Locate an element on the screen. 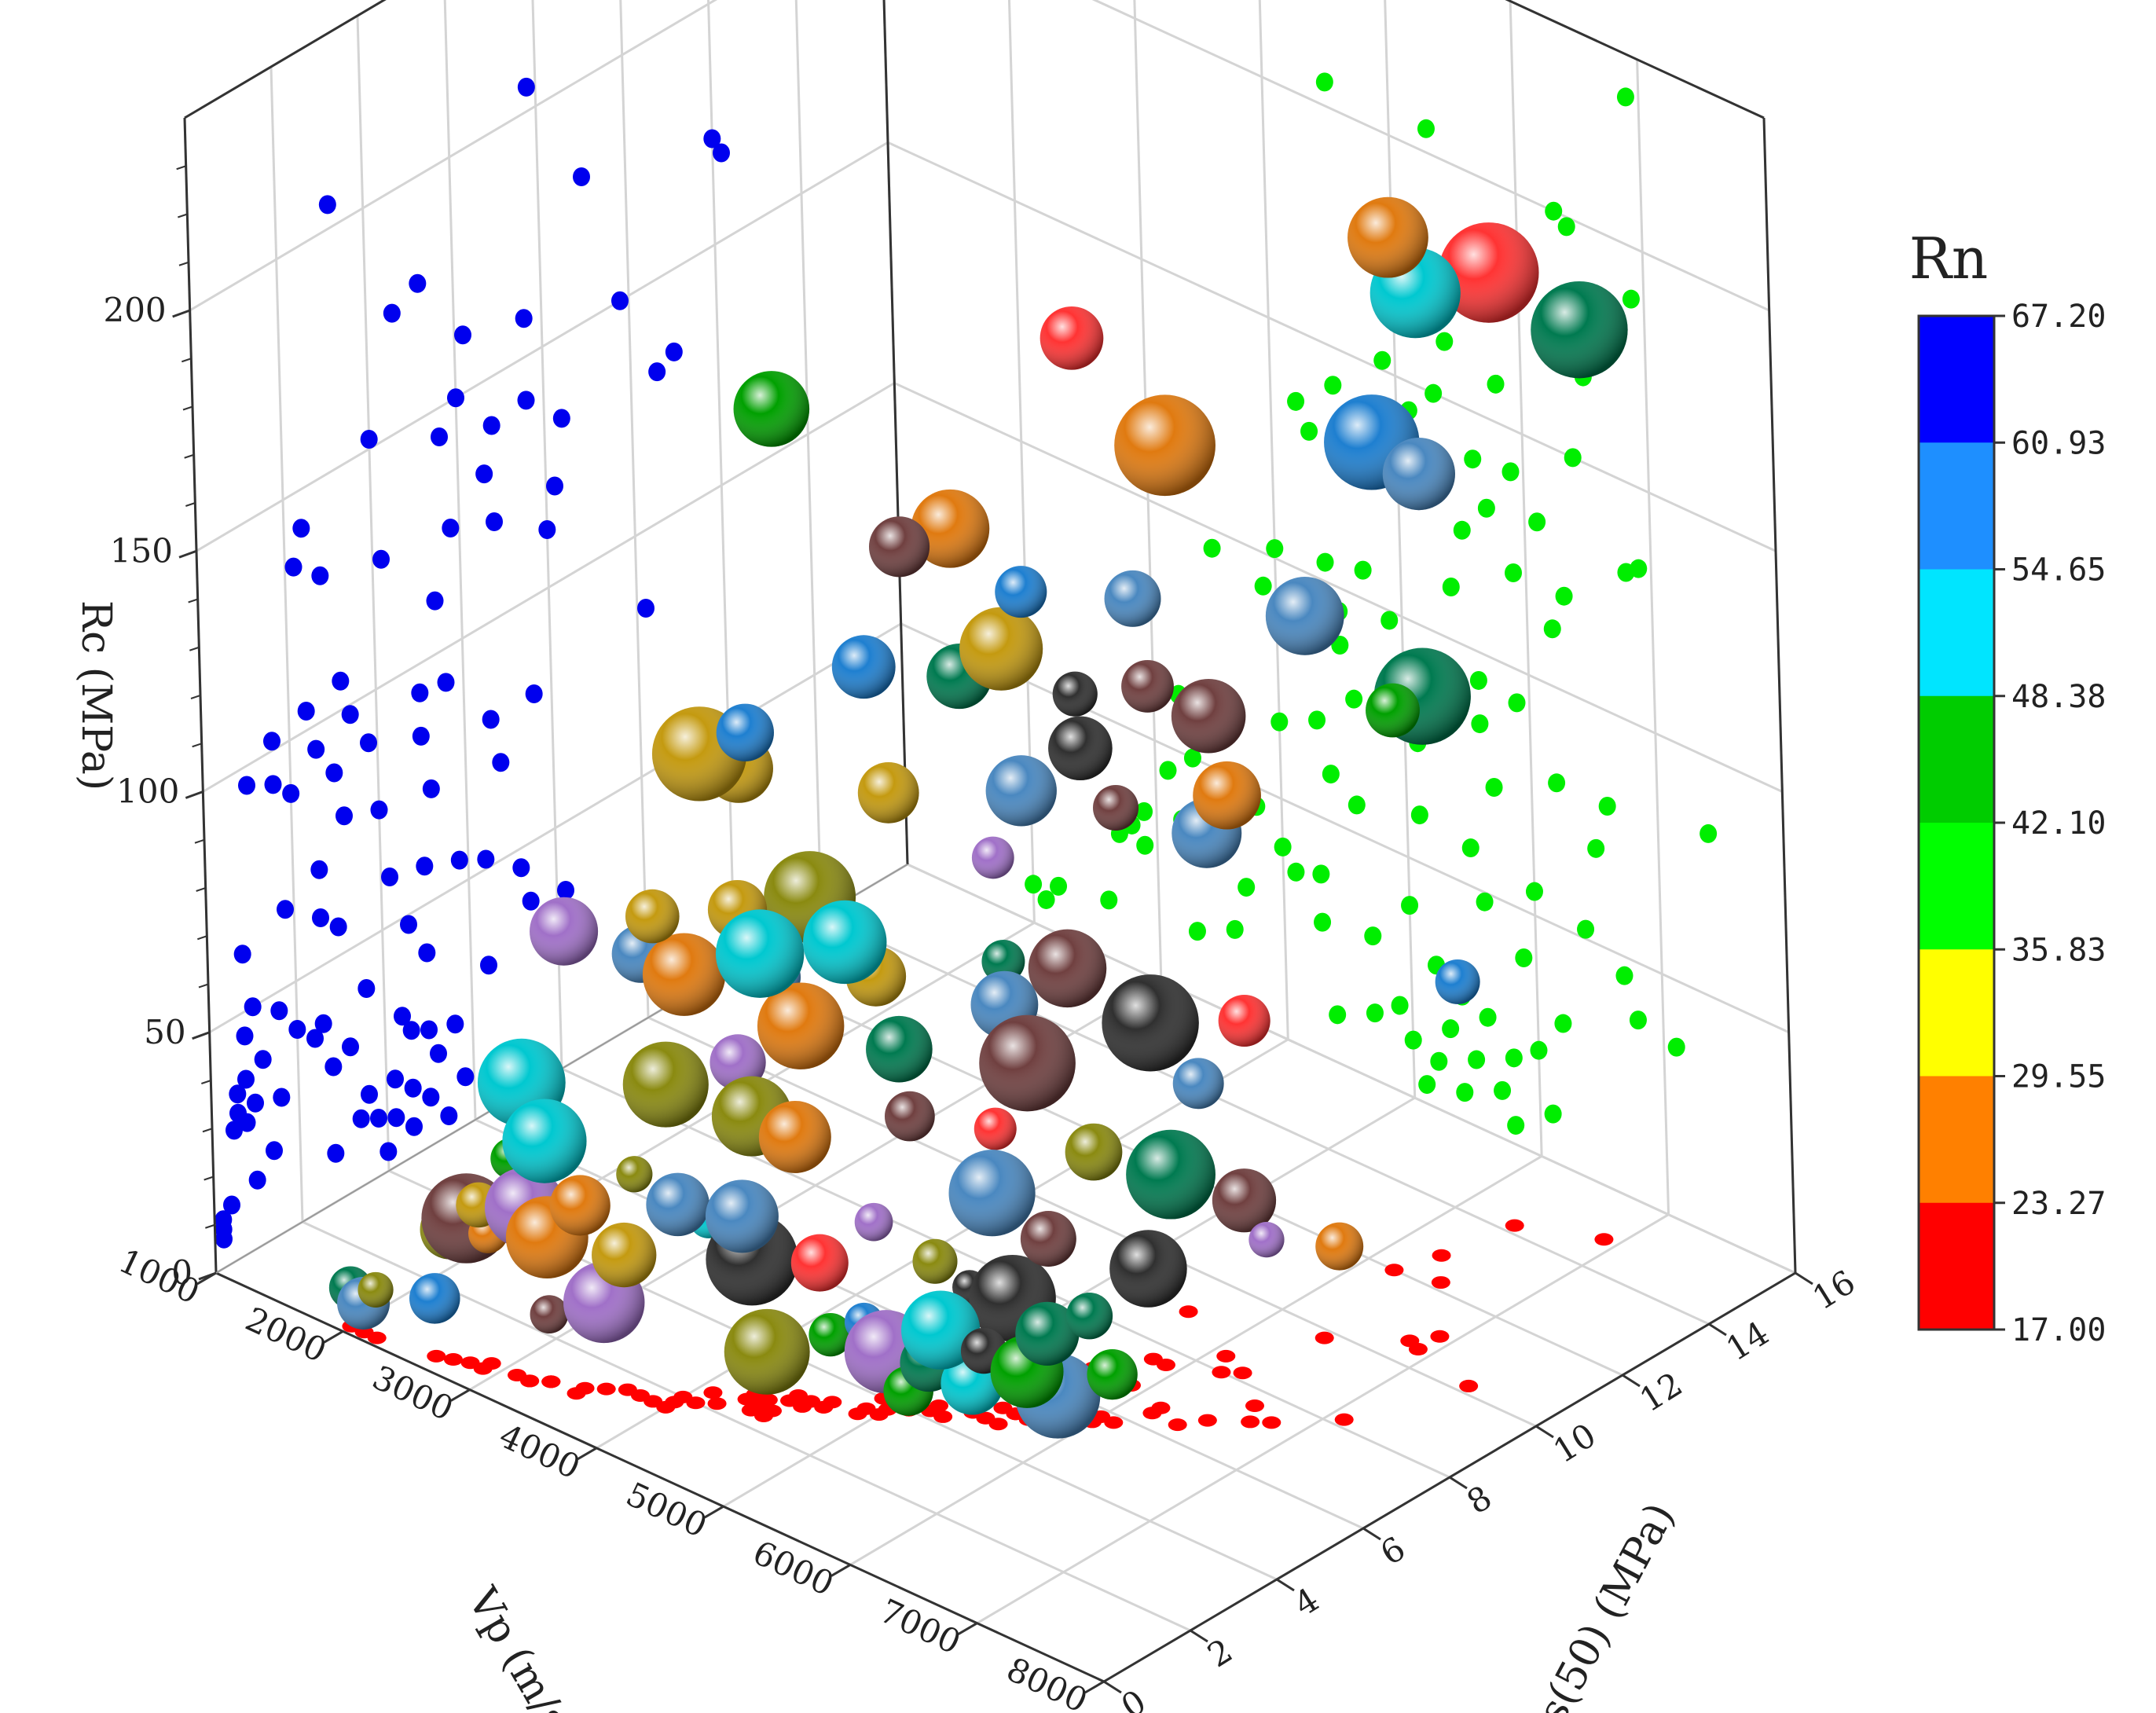 The height and width of the screenshot is (1713, 2156). frame-line is located at coordinates (1779, 695).